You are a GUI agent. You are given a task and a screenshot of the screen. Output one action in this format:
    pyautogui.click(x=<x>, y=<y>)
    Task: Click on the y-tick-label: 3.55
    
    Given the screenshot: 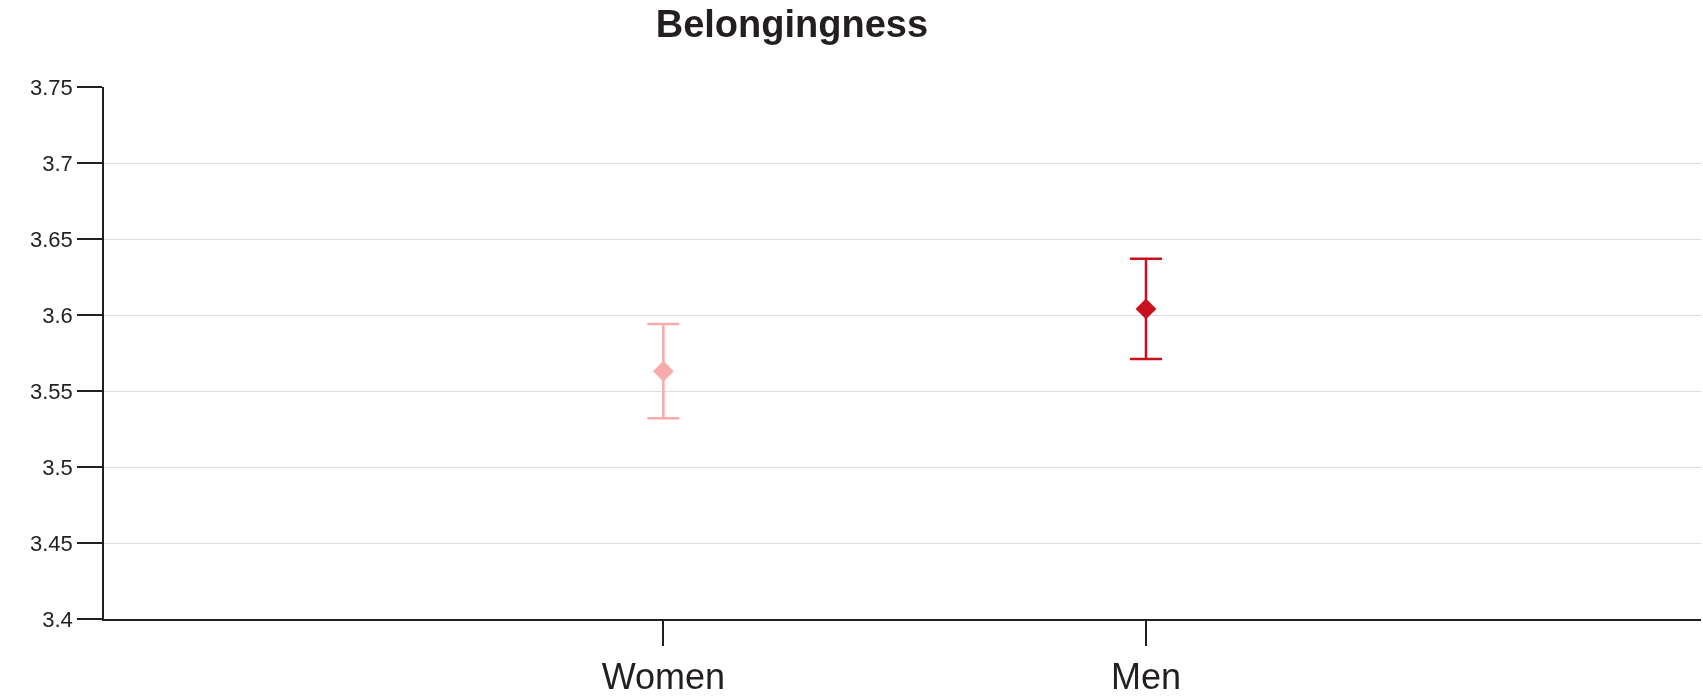 What is the action you would take?
    pyautogui.click(x=51, y=391)
    